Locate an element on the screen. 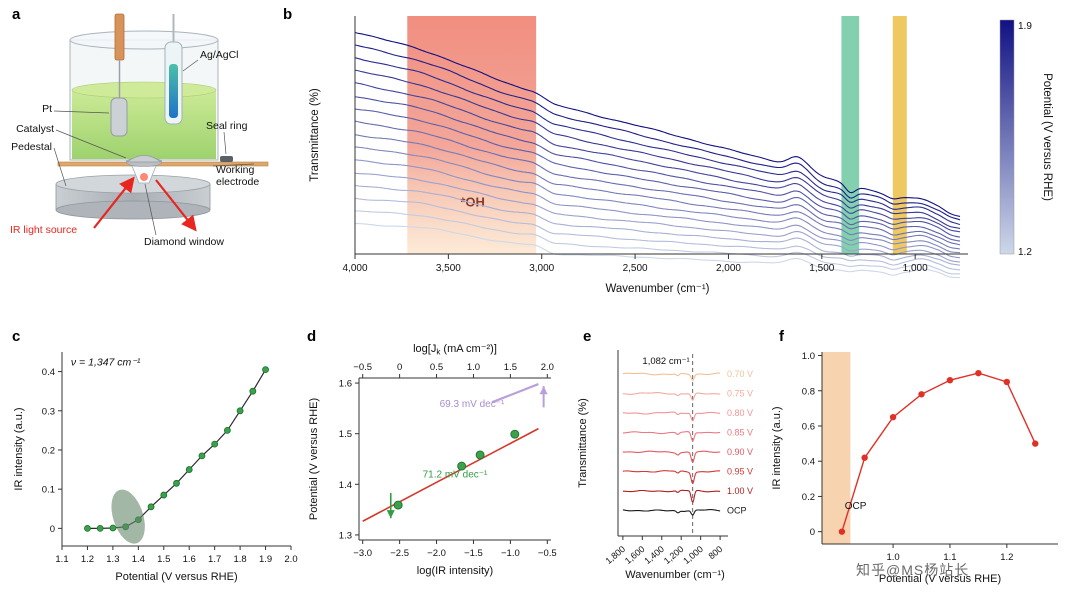  panel-label-c: c is located at coordinates (16, 336).